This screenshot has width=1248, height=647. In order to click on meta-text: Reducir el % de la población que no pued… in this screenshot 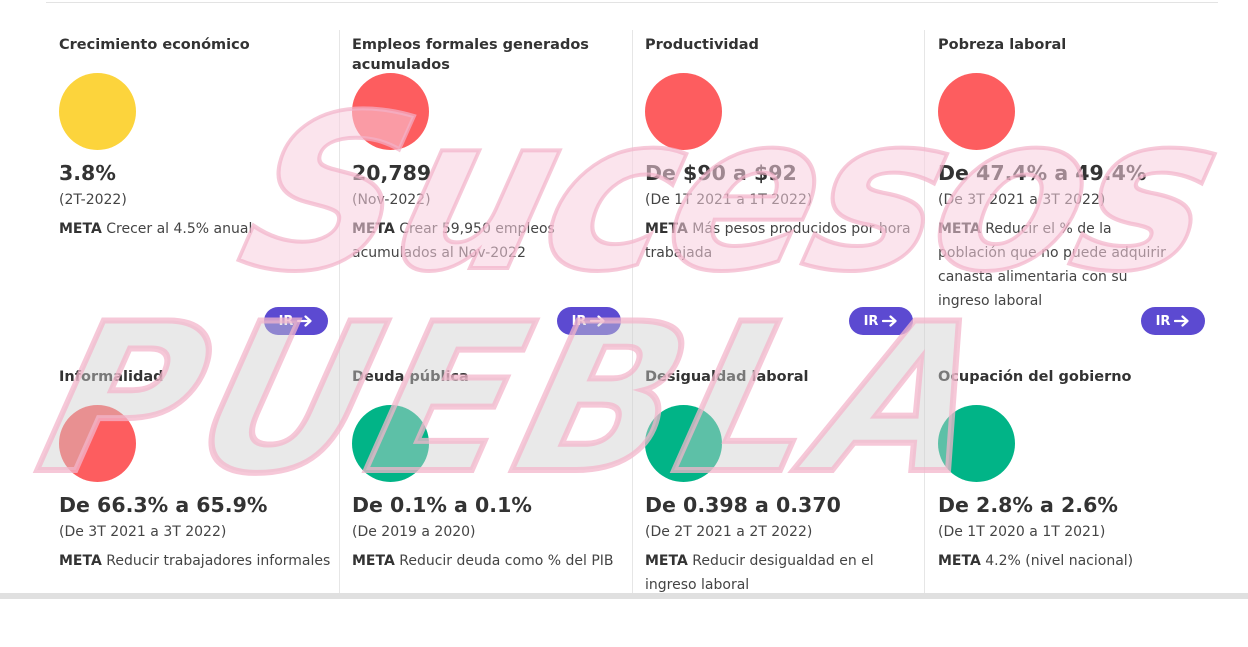, I will do `click(1052, 265)`.